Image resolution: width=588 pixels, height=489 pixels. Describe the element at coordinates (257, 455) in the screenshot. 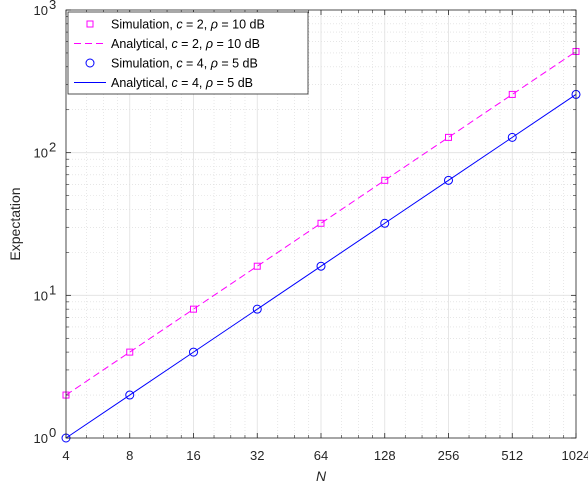

I see `x-tick-label: 32` at that location.